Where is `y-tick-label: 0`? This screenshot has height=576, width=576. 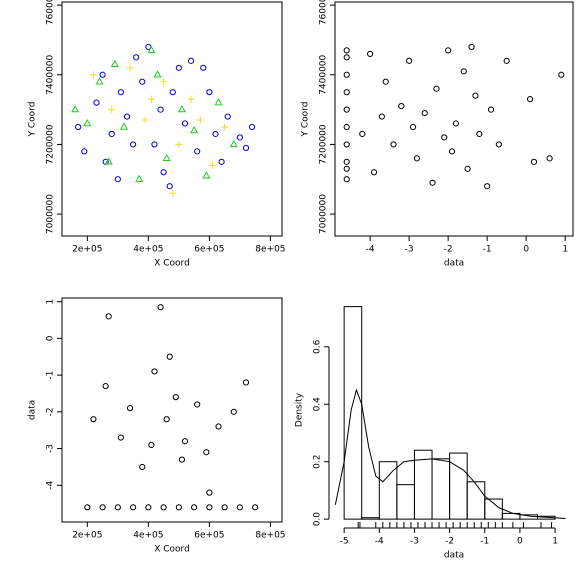
y-tick-label: 0 is located at coordinates (51, 338).